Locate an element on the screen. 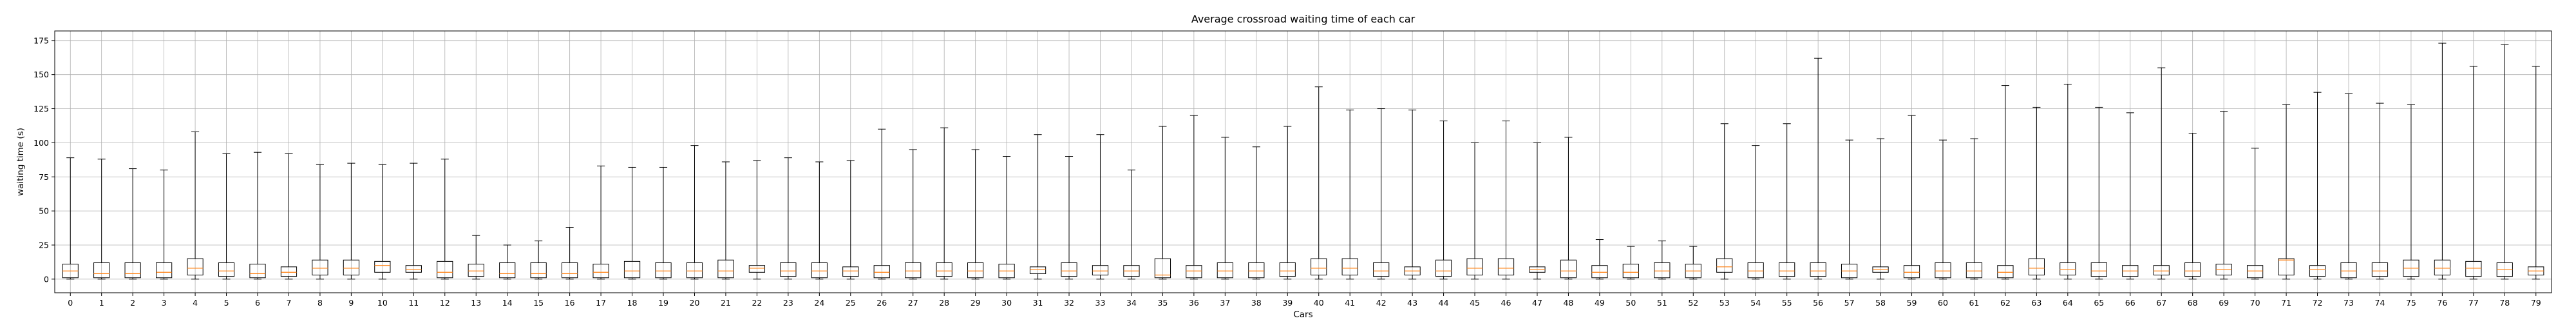 The image size is (2576, 325). x-tick-label: 37 is located at coordinates (1225, 303).